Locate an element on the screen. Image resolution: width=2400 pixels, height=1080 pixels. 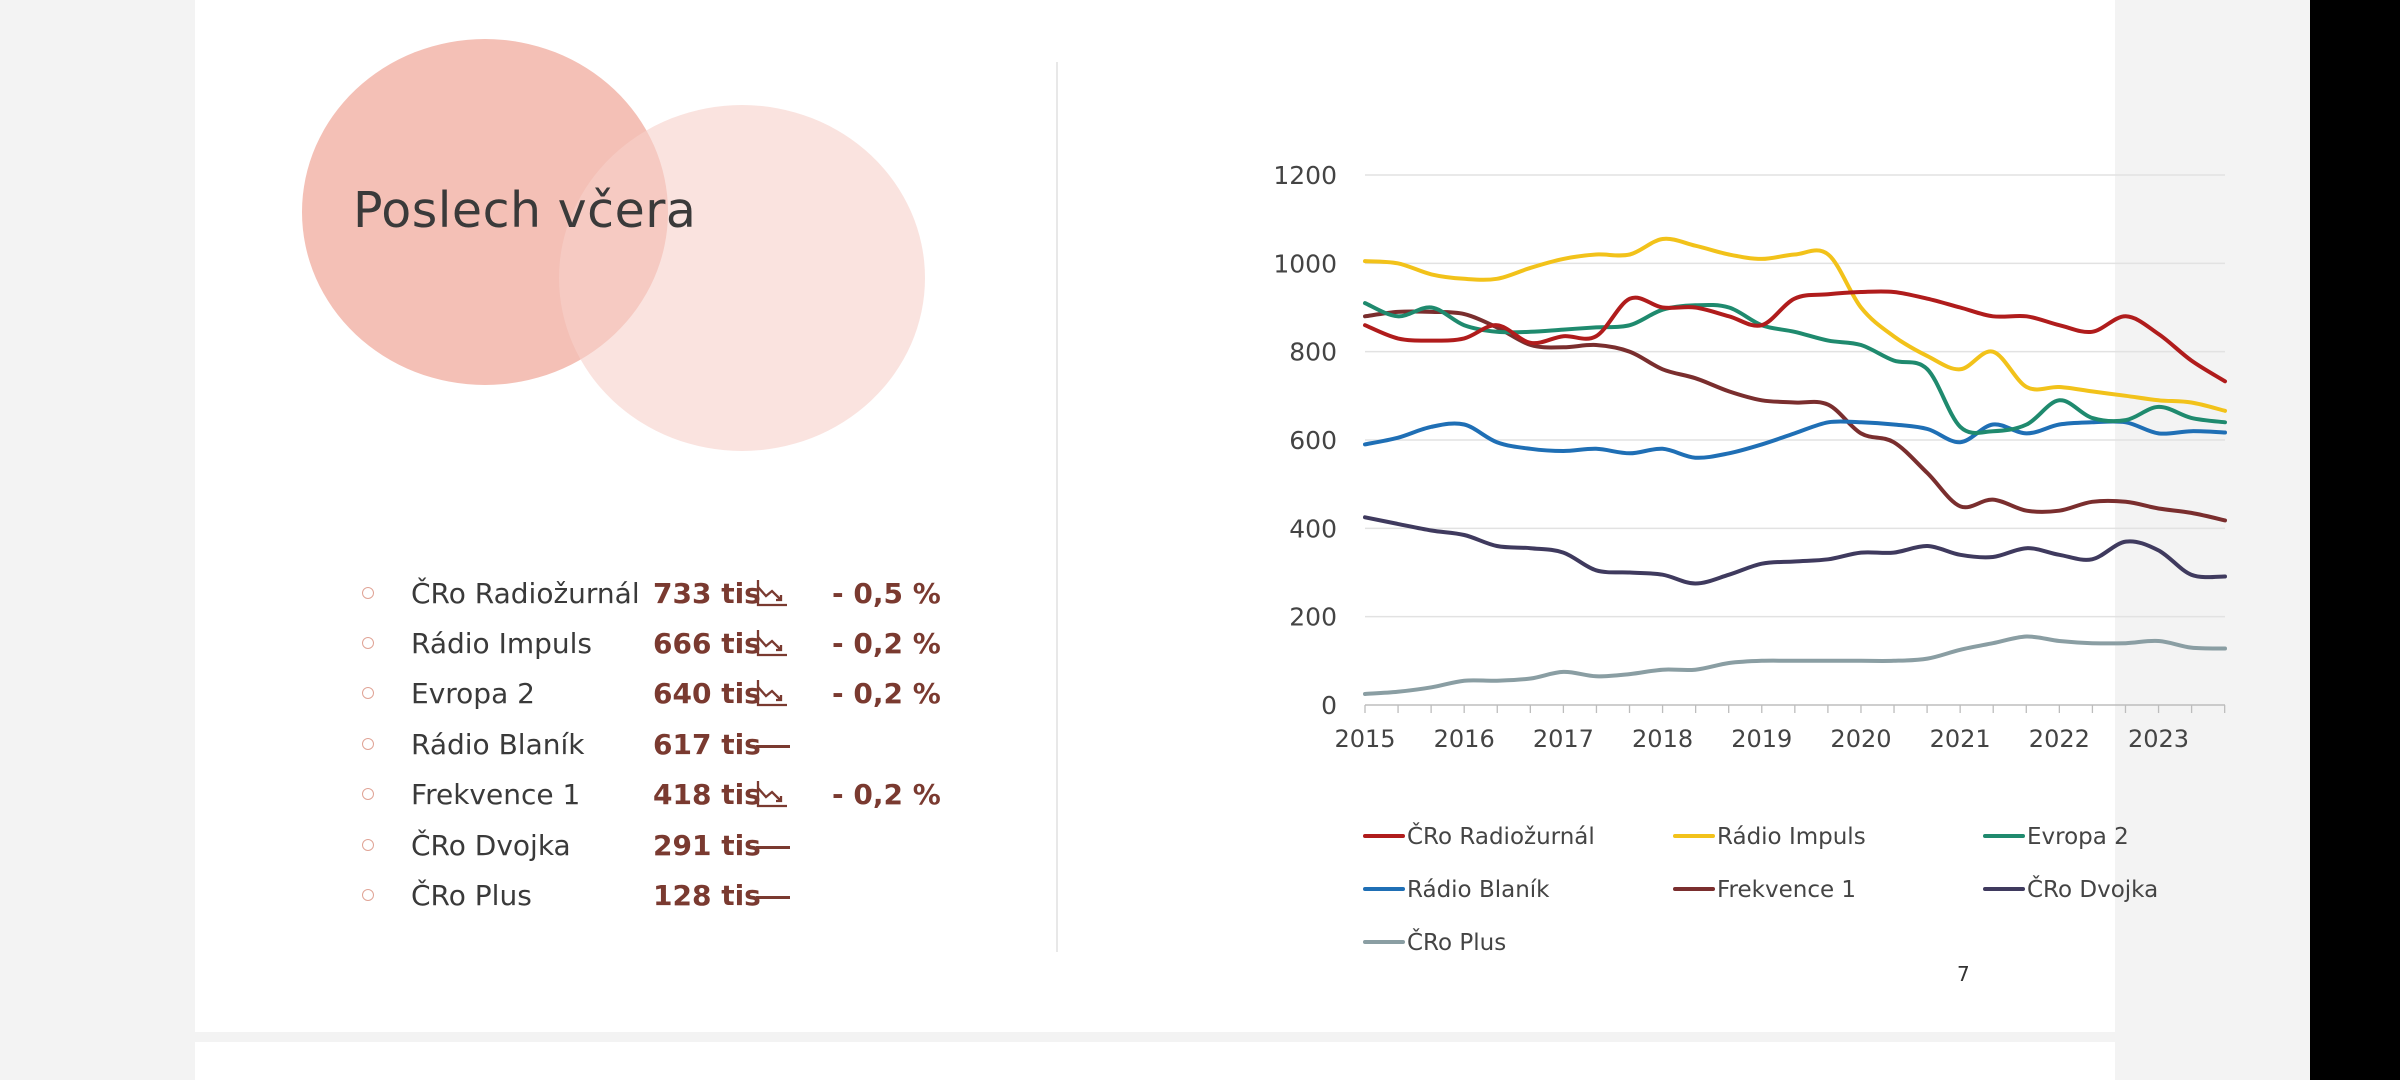
station-name: ČRo Plus is located at coordinates (471, 895).